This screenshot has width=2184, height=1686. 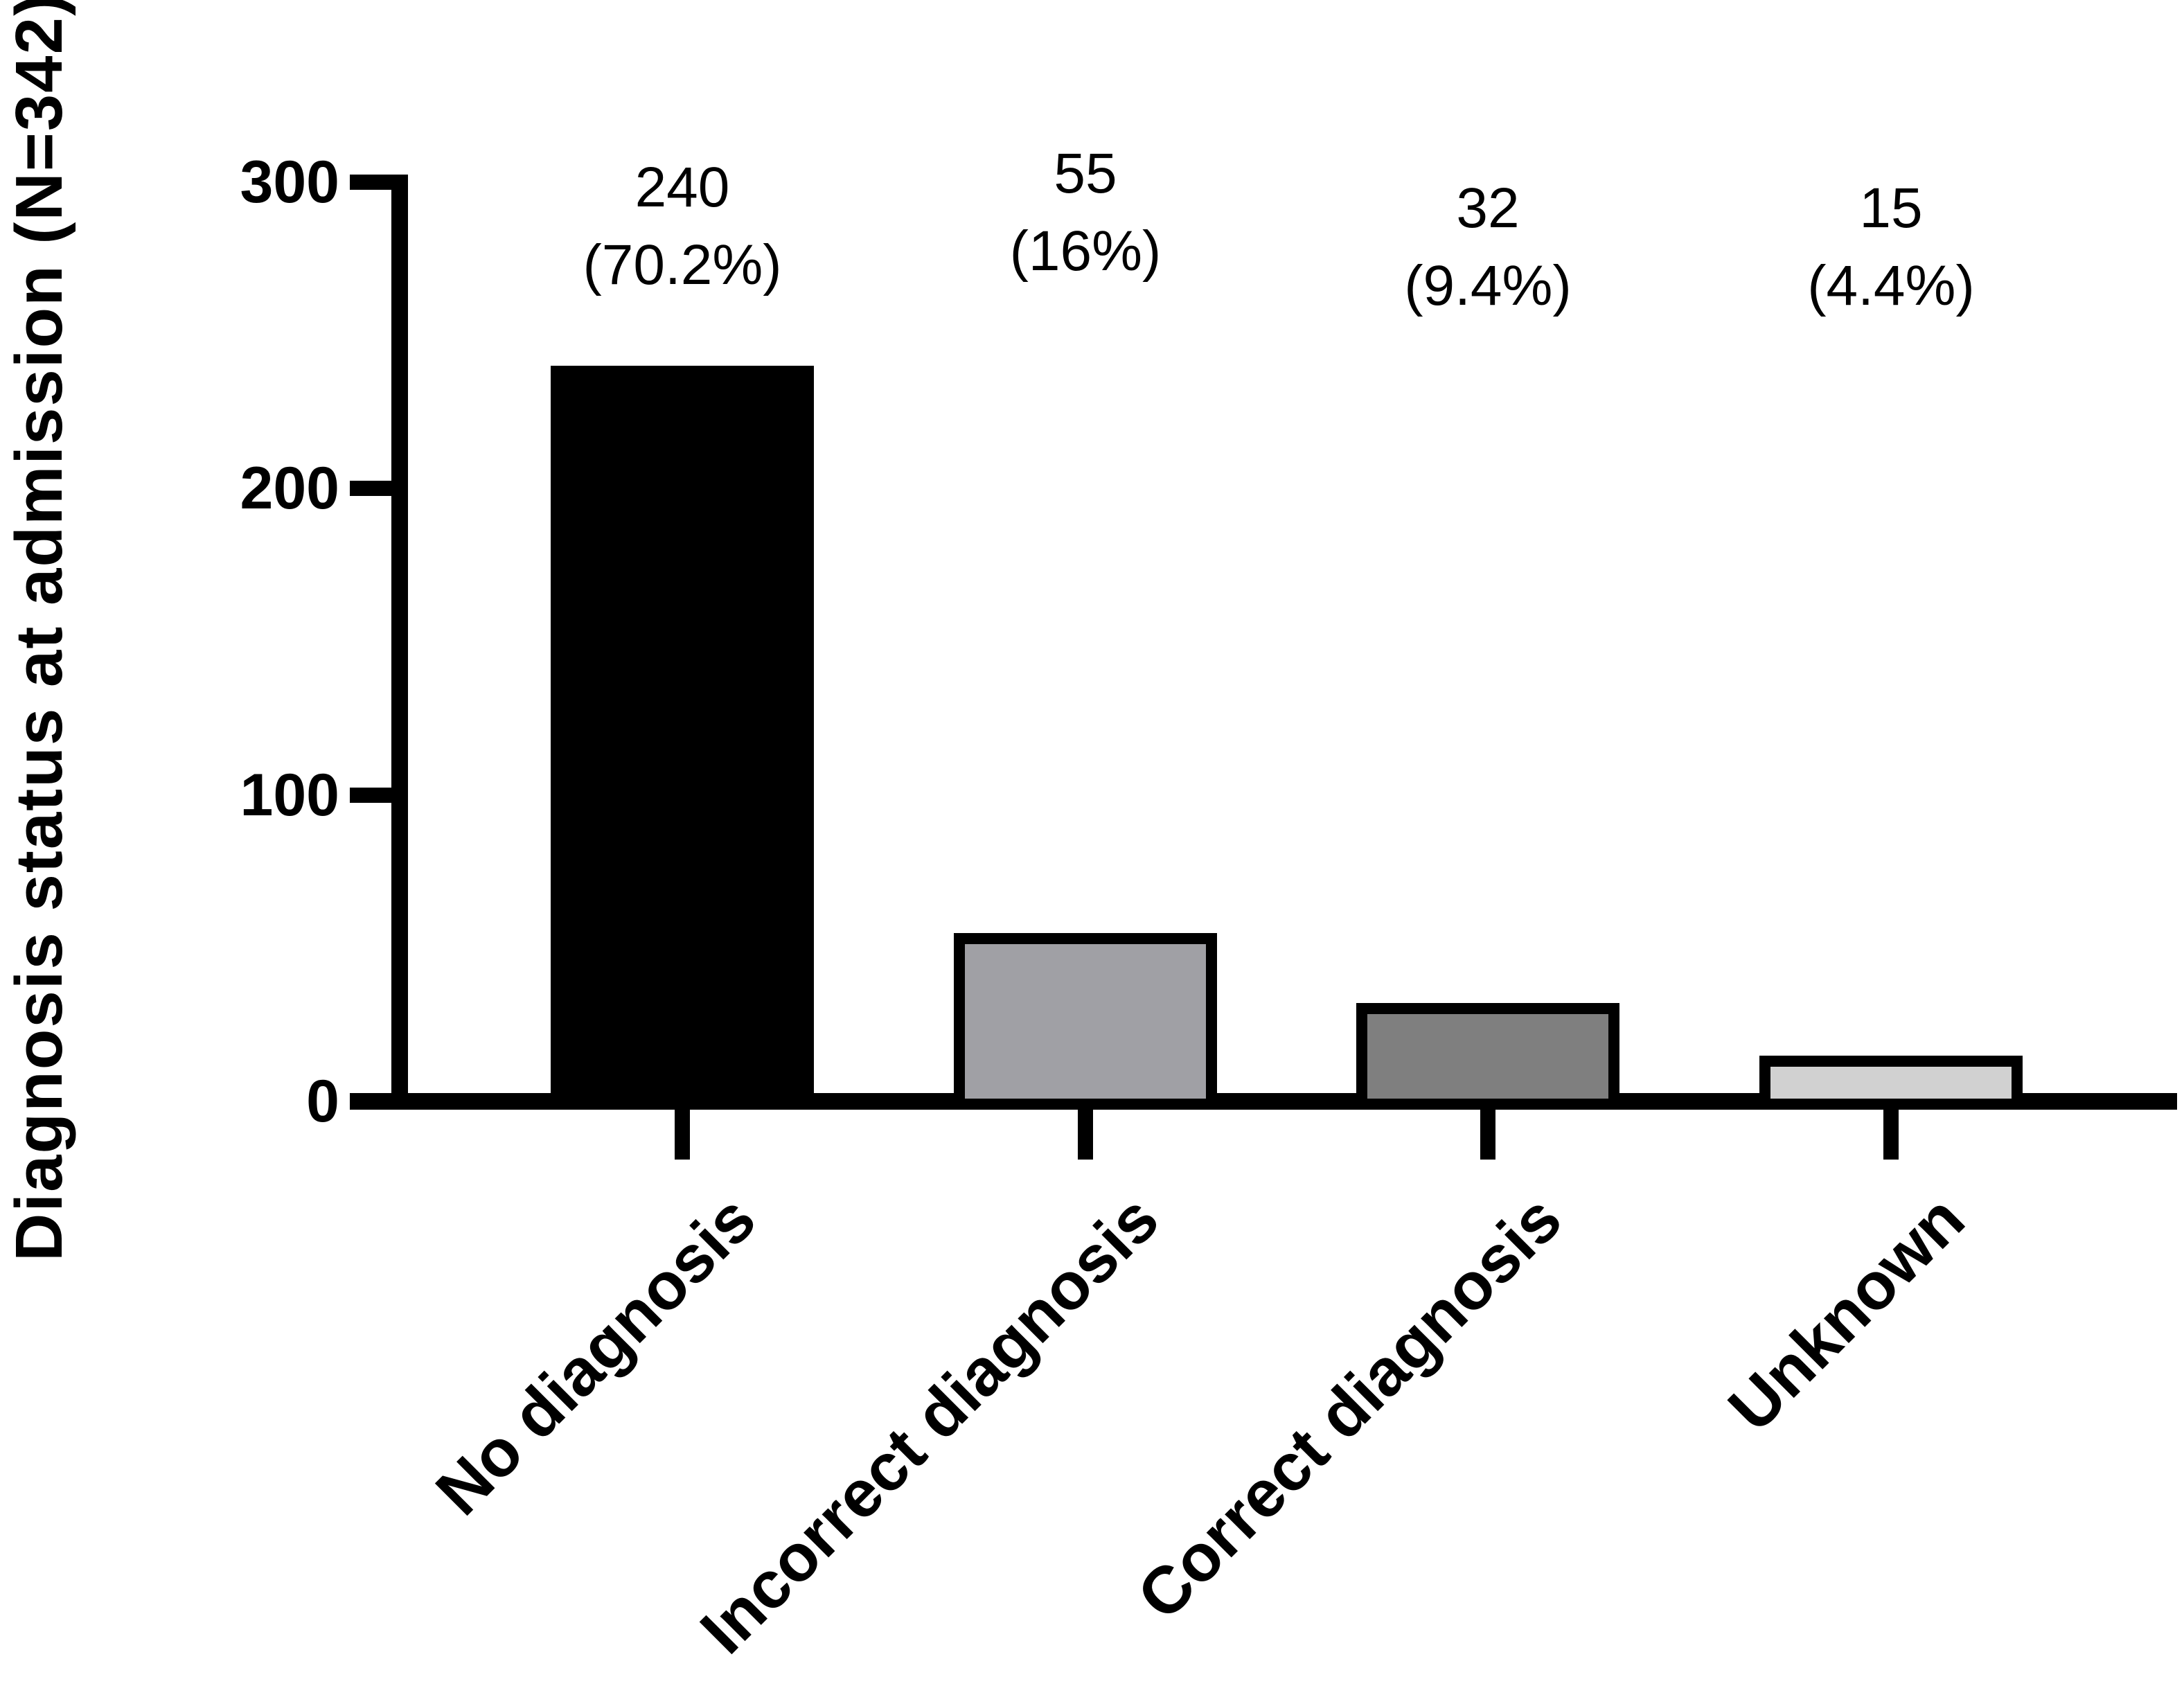 What do you see at coordinates (1085, 173) in the screenshot?
I see `value-count: 55` at bounding box center [1085, 173].